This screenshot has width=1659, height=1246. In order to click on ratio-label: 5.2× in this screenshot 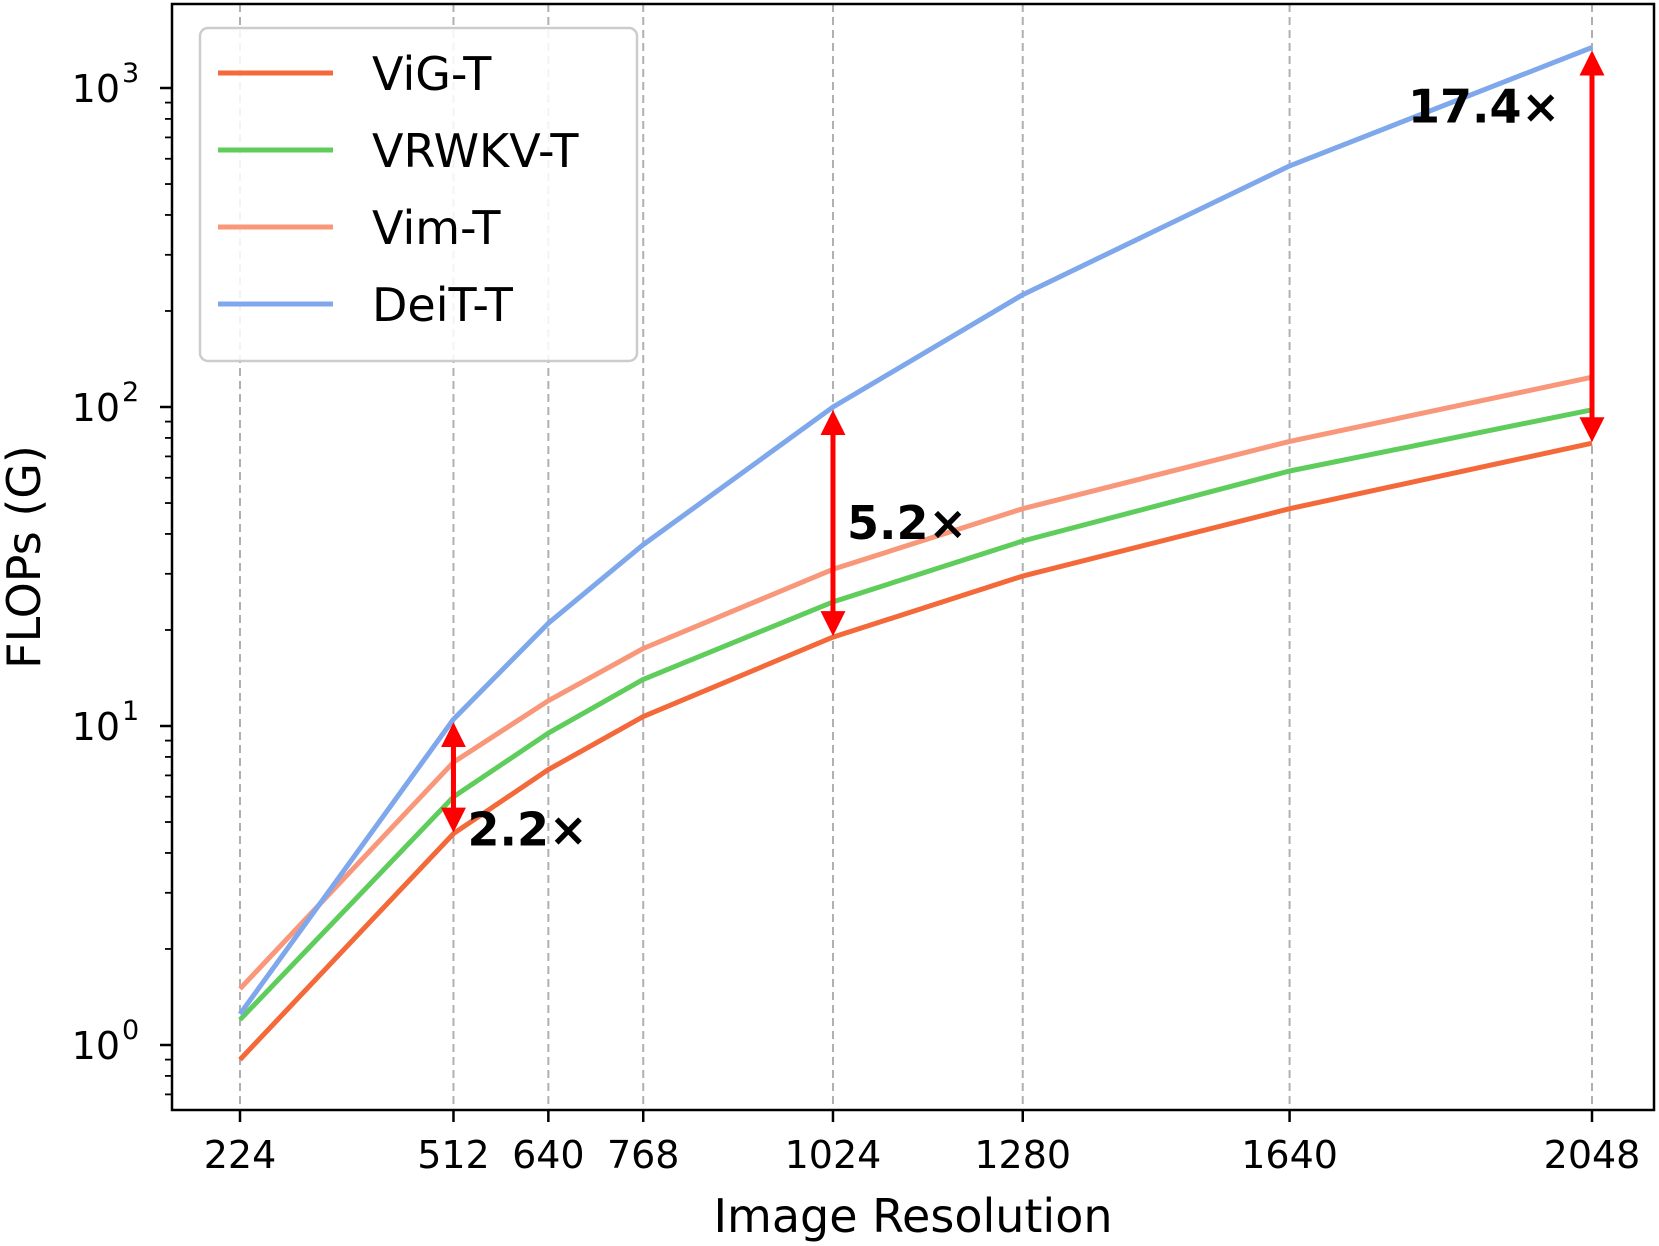, I will do `click(907, 523)`.